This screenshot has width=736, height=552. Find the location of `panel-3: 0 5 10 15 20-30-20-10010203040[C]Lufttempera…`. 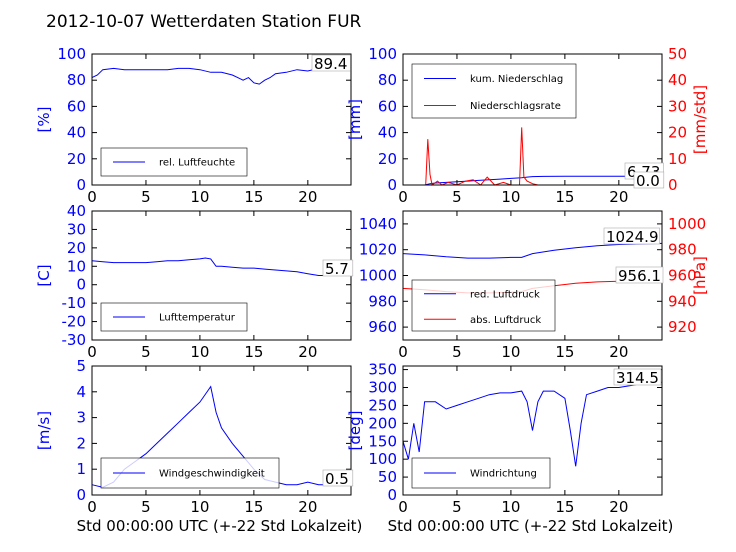

panel-3: 0 5 10 15 20-30-20-10010203040[C]Lufttempera… is located at coordinates (194, 281).